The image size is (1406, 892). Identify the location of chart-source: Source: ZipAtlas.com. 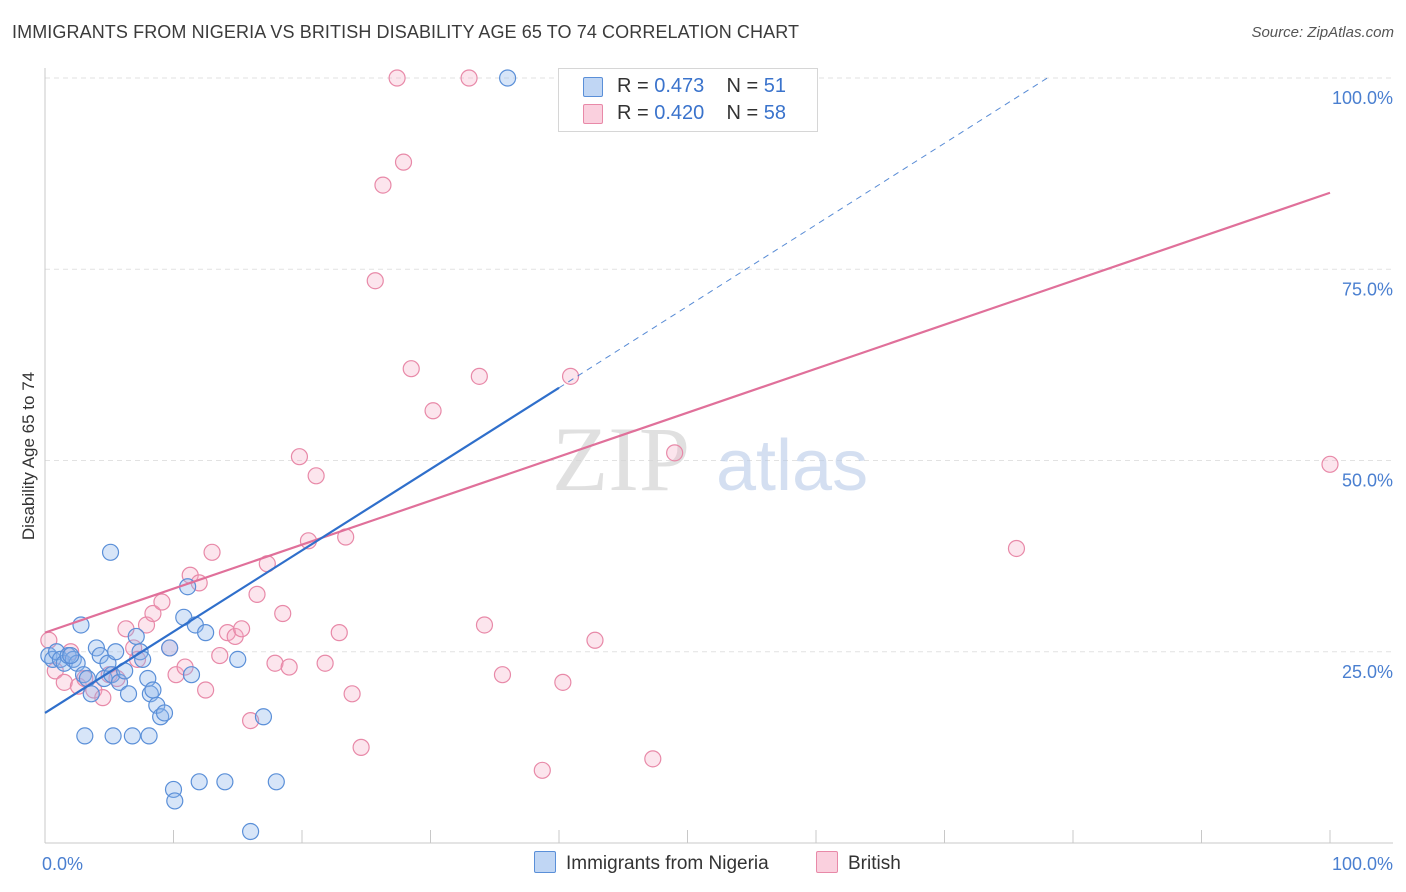
(1322, 32).